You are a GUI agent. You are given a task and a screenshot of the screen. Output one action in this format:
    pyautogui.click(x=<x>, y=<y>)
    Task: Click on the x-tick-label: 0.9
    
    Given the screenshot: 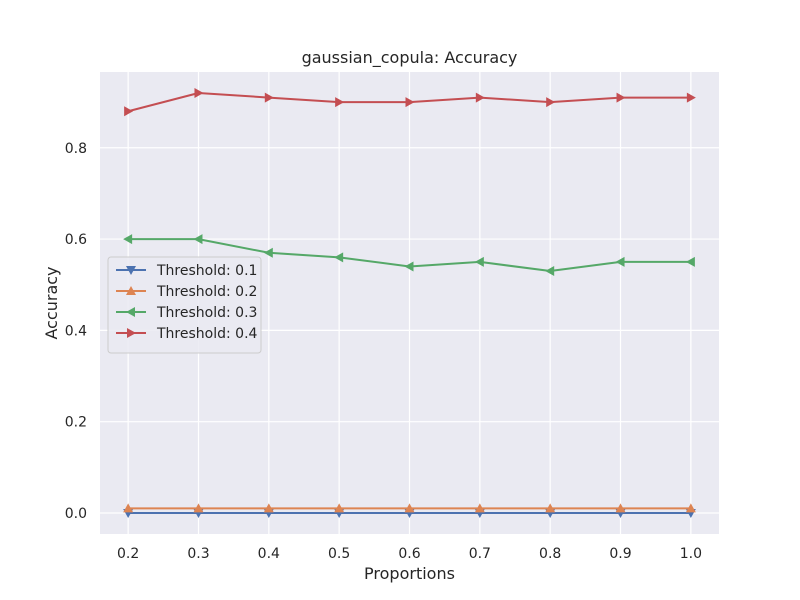 What is the action you would take?
    pyautogui.click(x=620, y=554)
    